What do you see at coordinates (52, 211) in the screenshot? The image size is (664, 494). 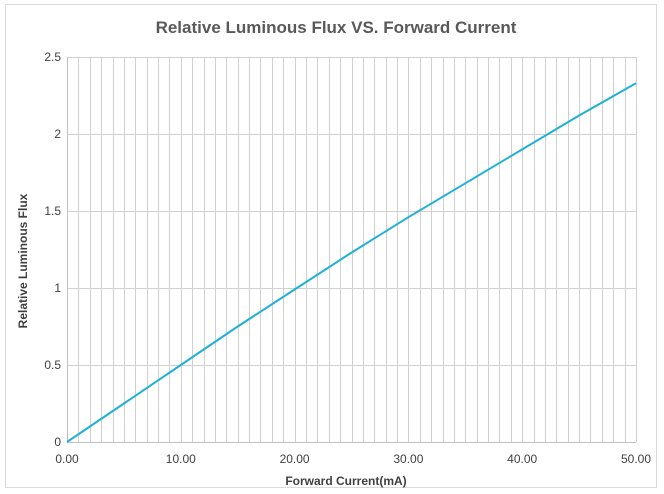 I see `y-tick-label: 1.5` at bounding box center [52, 211].